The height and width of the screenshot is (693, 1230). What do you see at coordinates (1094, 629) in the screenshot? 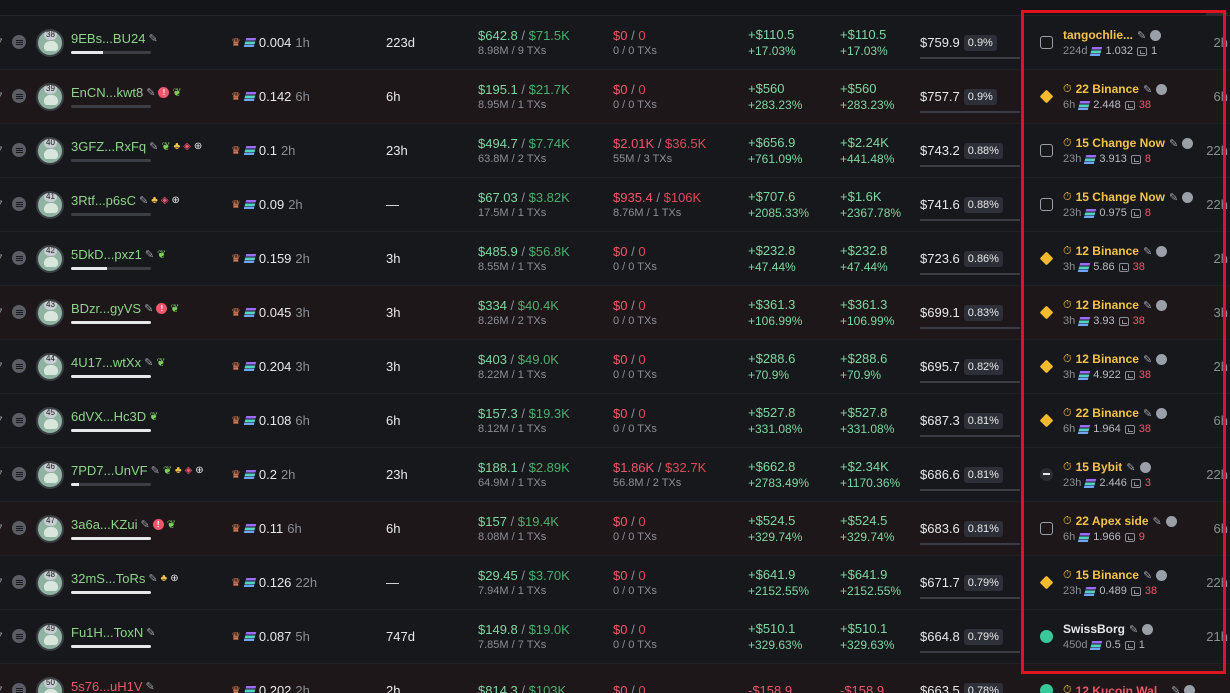
I see `funding-source-name: SwissBorg` at bounding box center [1094, 629].